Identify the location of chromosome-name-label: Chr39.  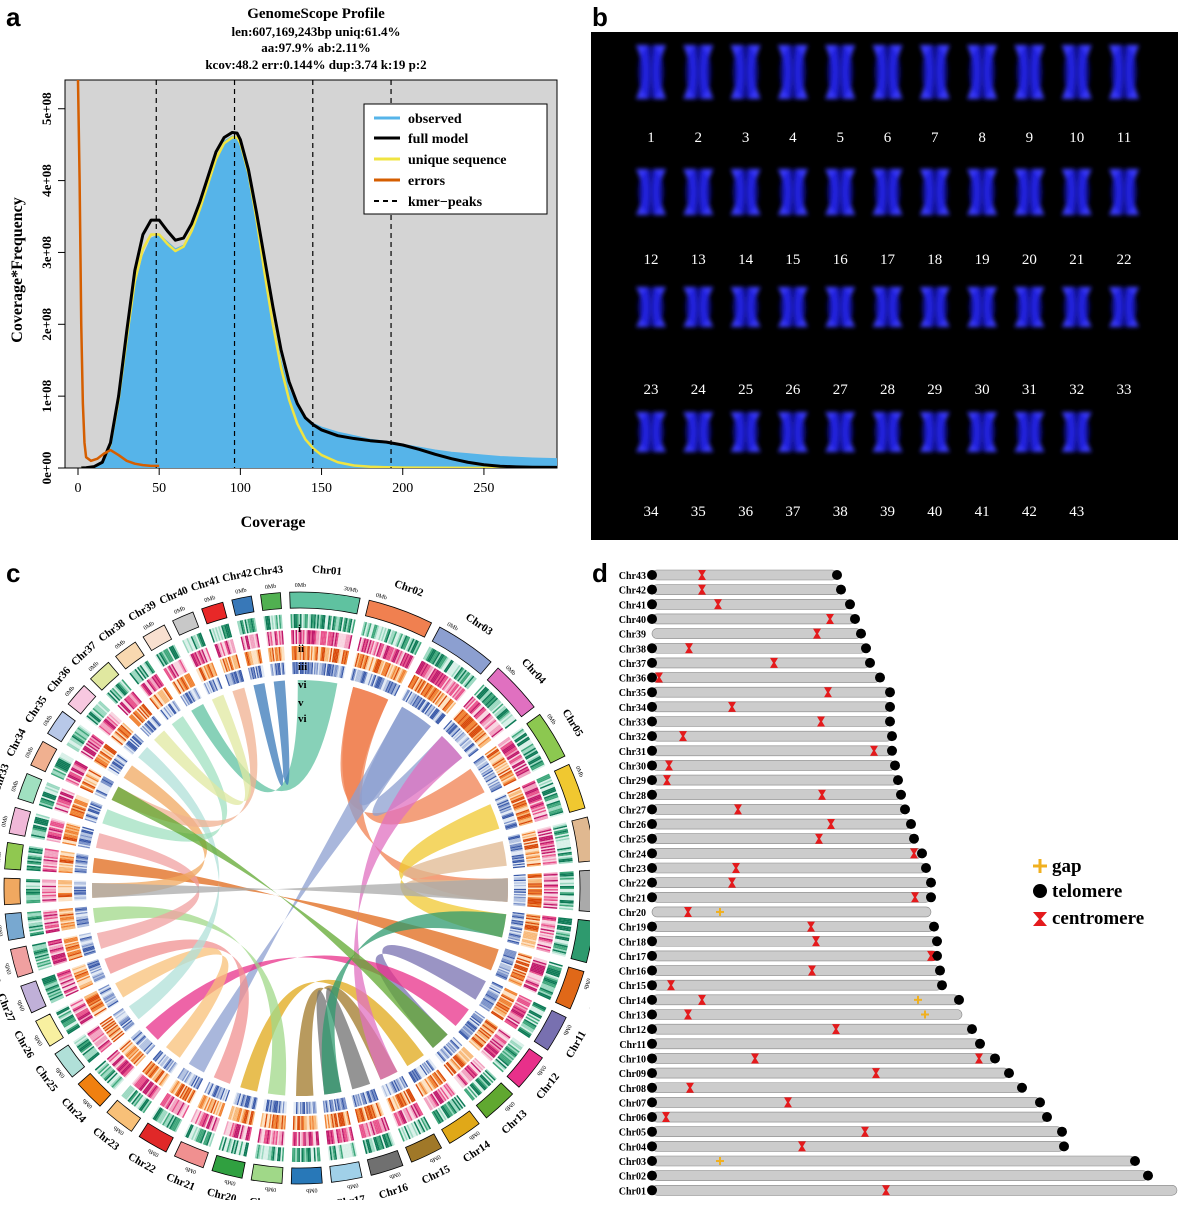
(142, 610).